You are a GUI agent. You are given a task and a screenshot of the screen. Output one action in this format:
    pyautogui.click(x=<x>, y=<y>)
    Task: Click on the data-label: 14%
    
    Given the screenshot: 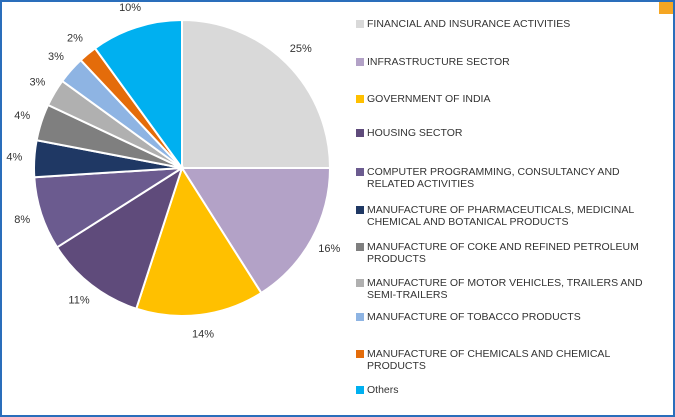 What is the action you would take?
    pyautogui.click(x=203, y=335)
    